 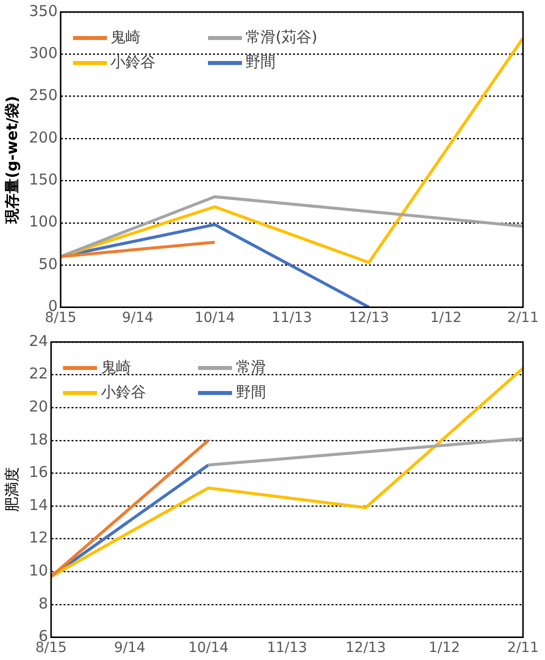 I want to click on y-tick-label: 12, so click(x=38, y=537).